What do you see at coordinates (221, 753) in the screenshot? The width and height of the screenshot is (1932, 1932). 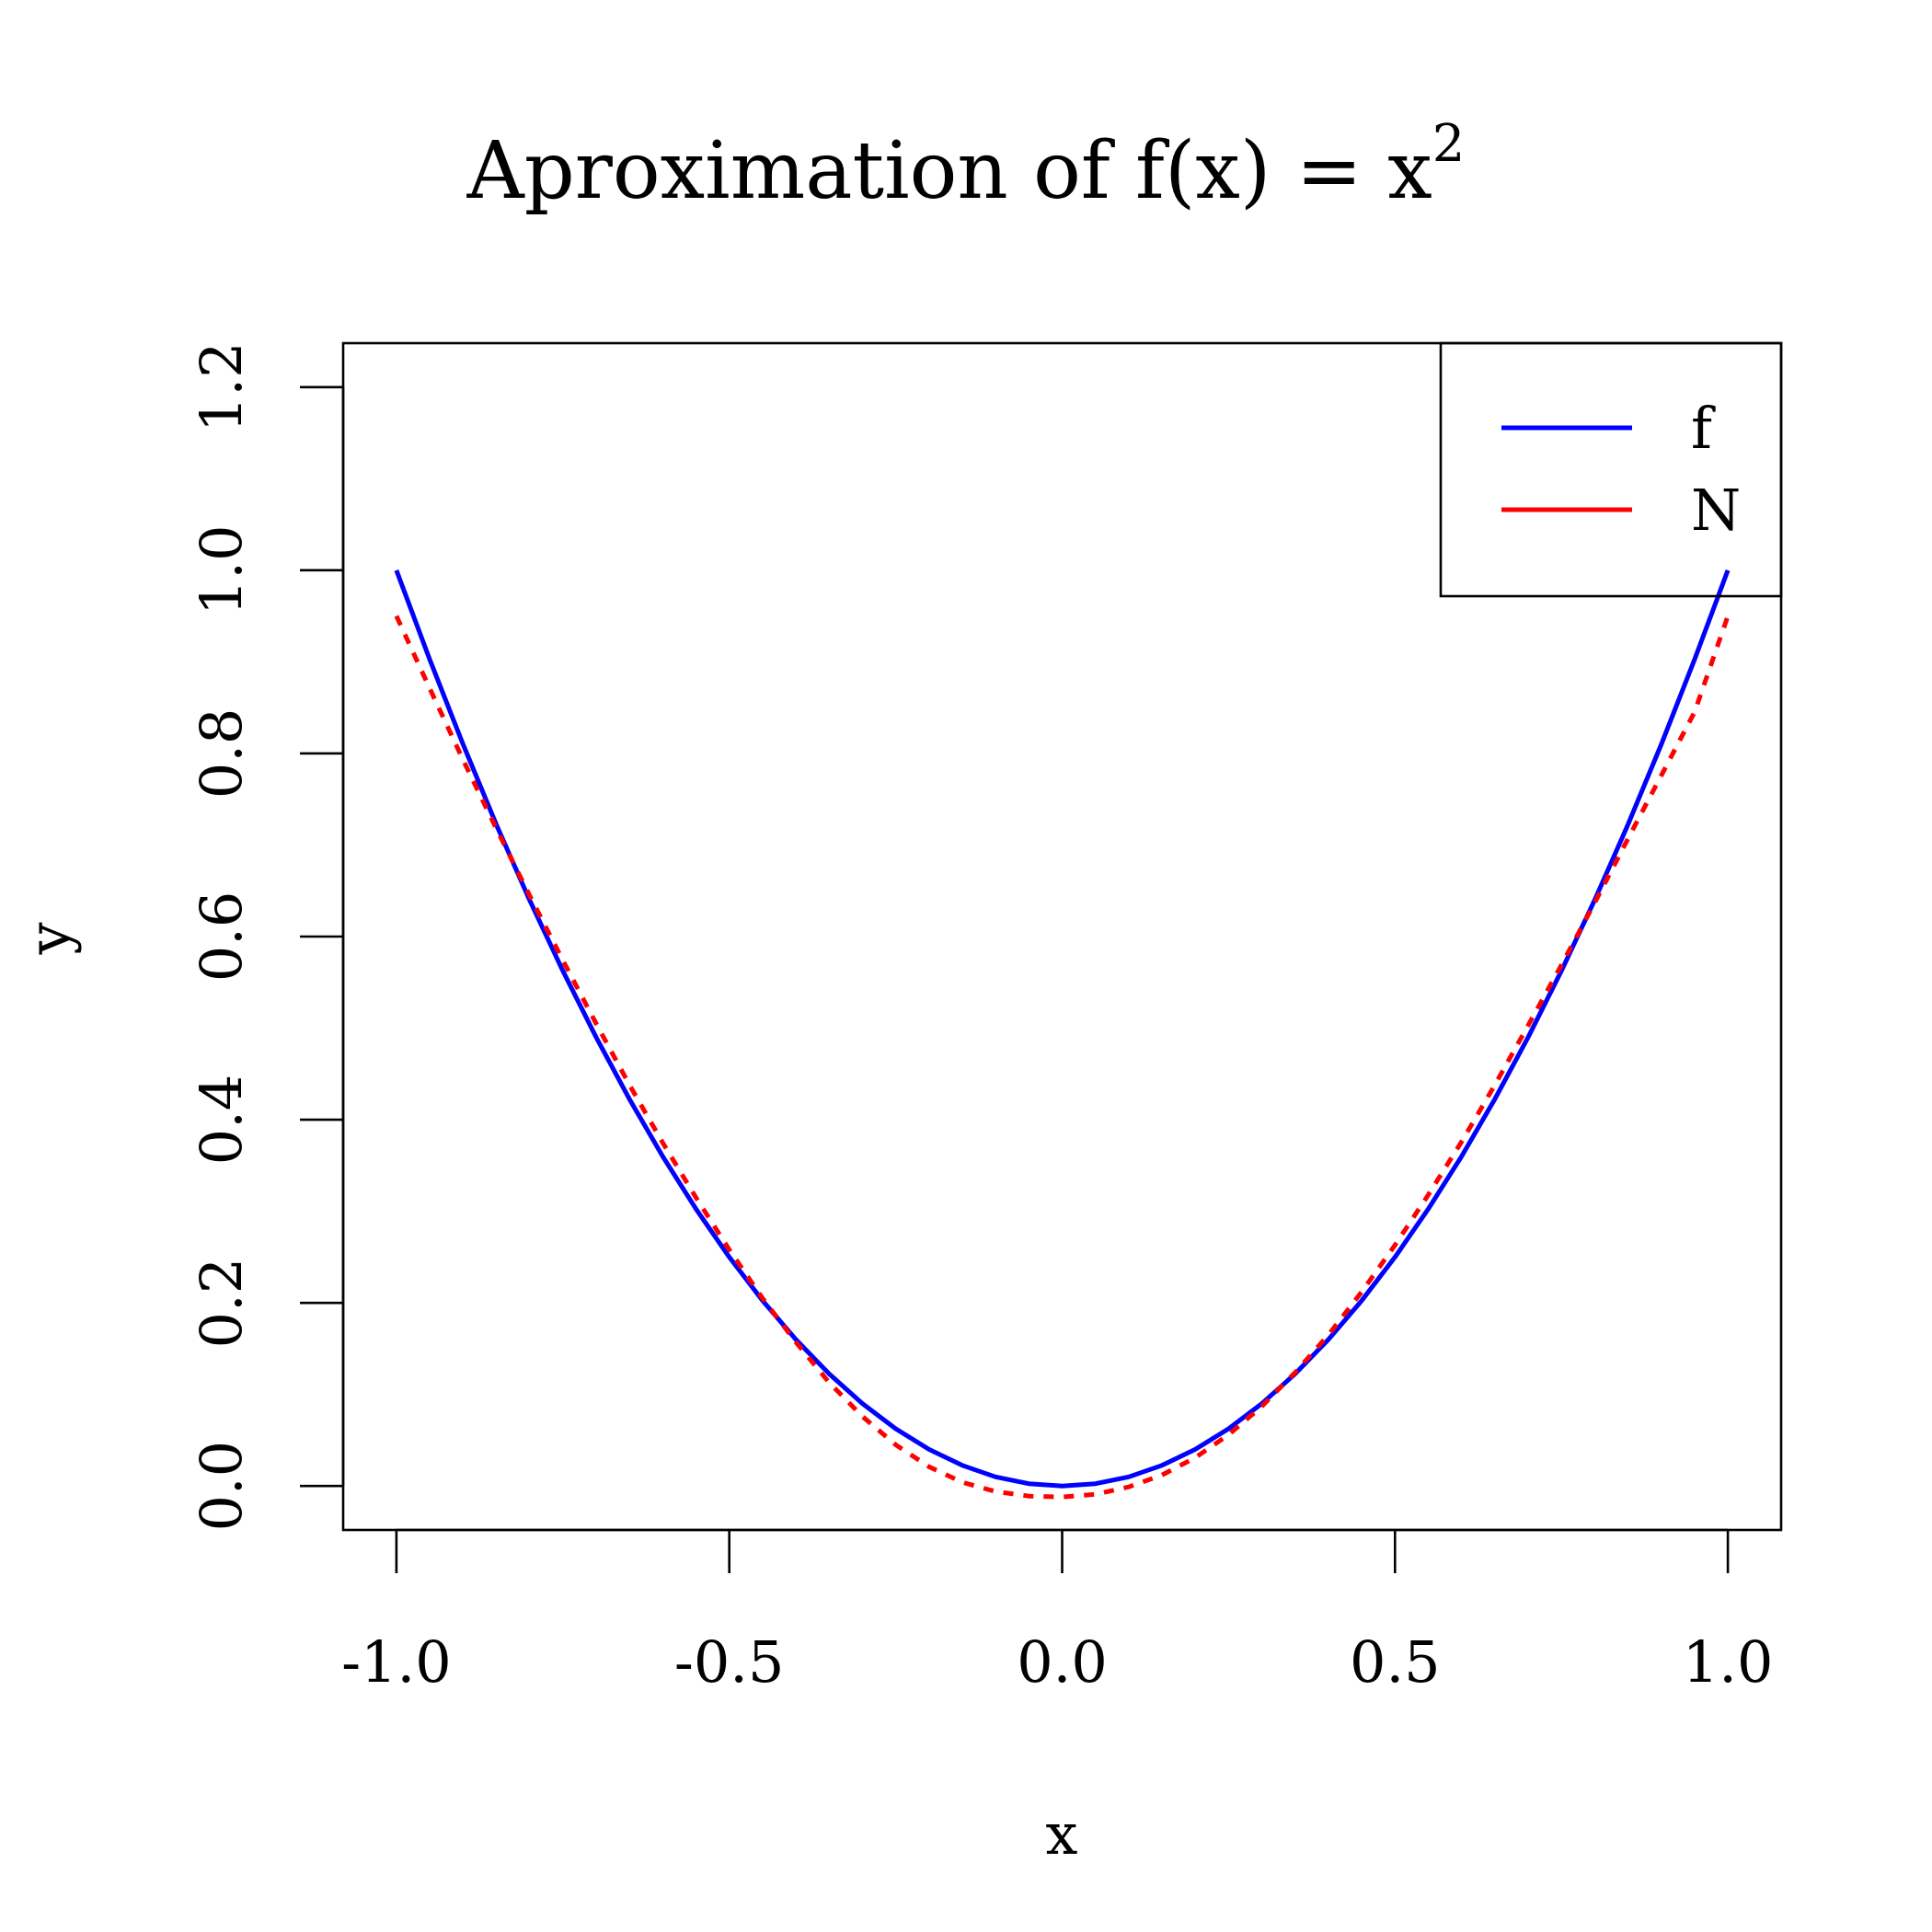 I see `y-tick-label: 0.8` at bounding box center [221, 753].